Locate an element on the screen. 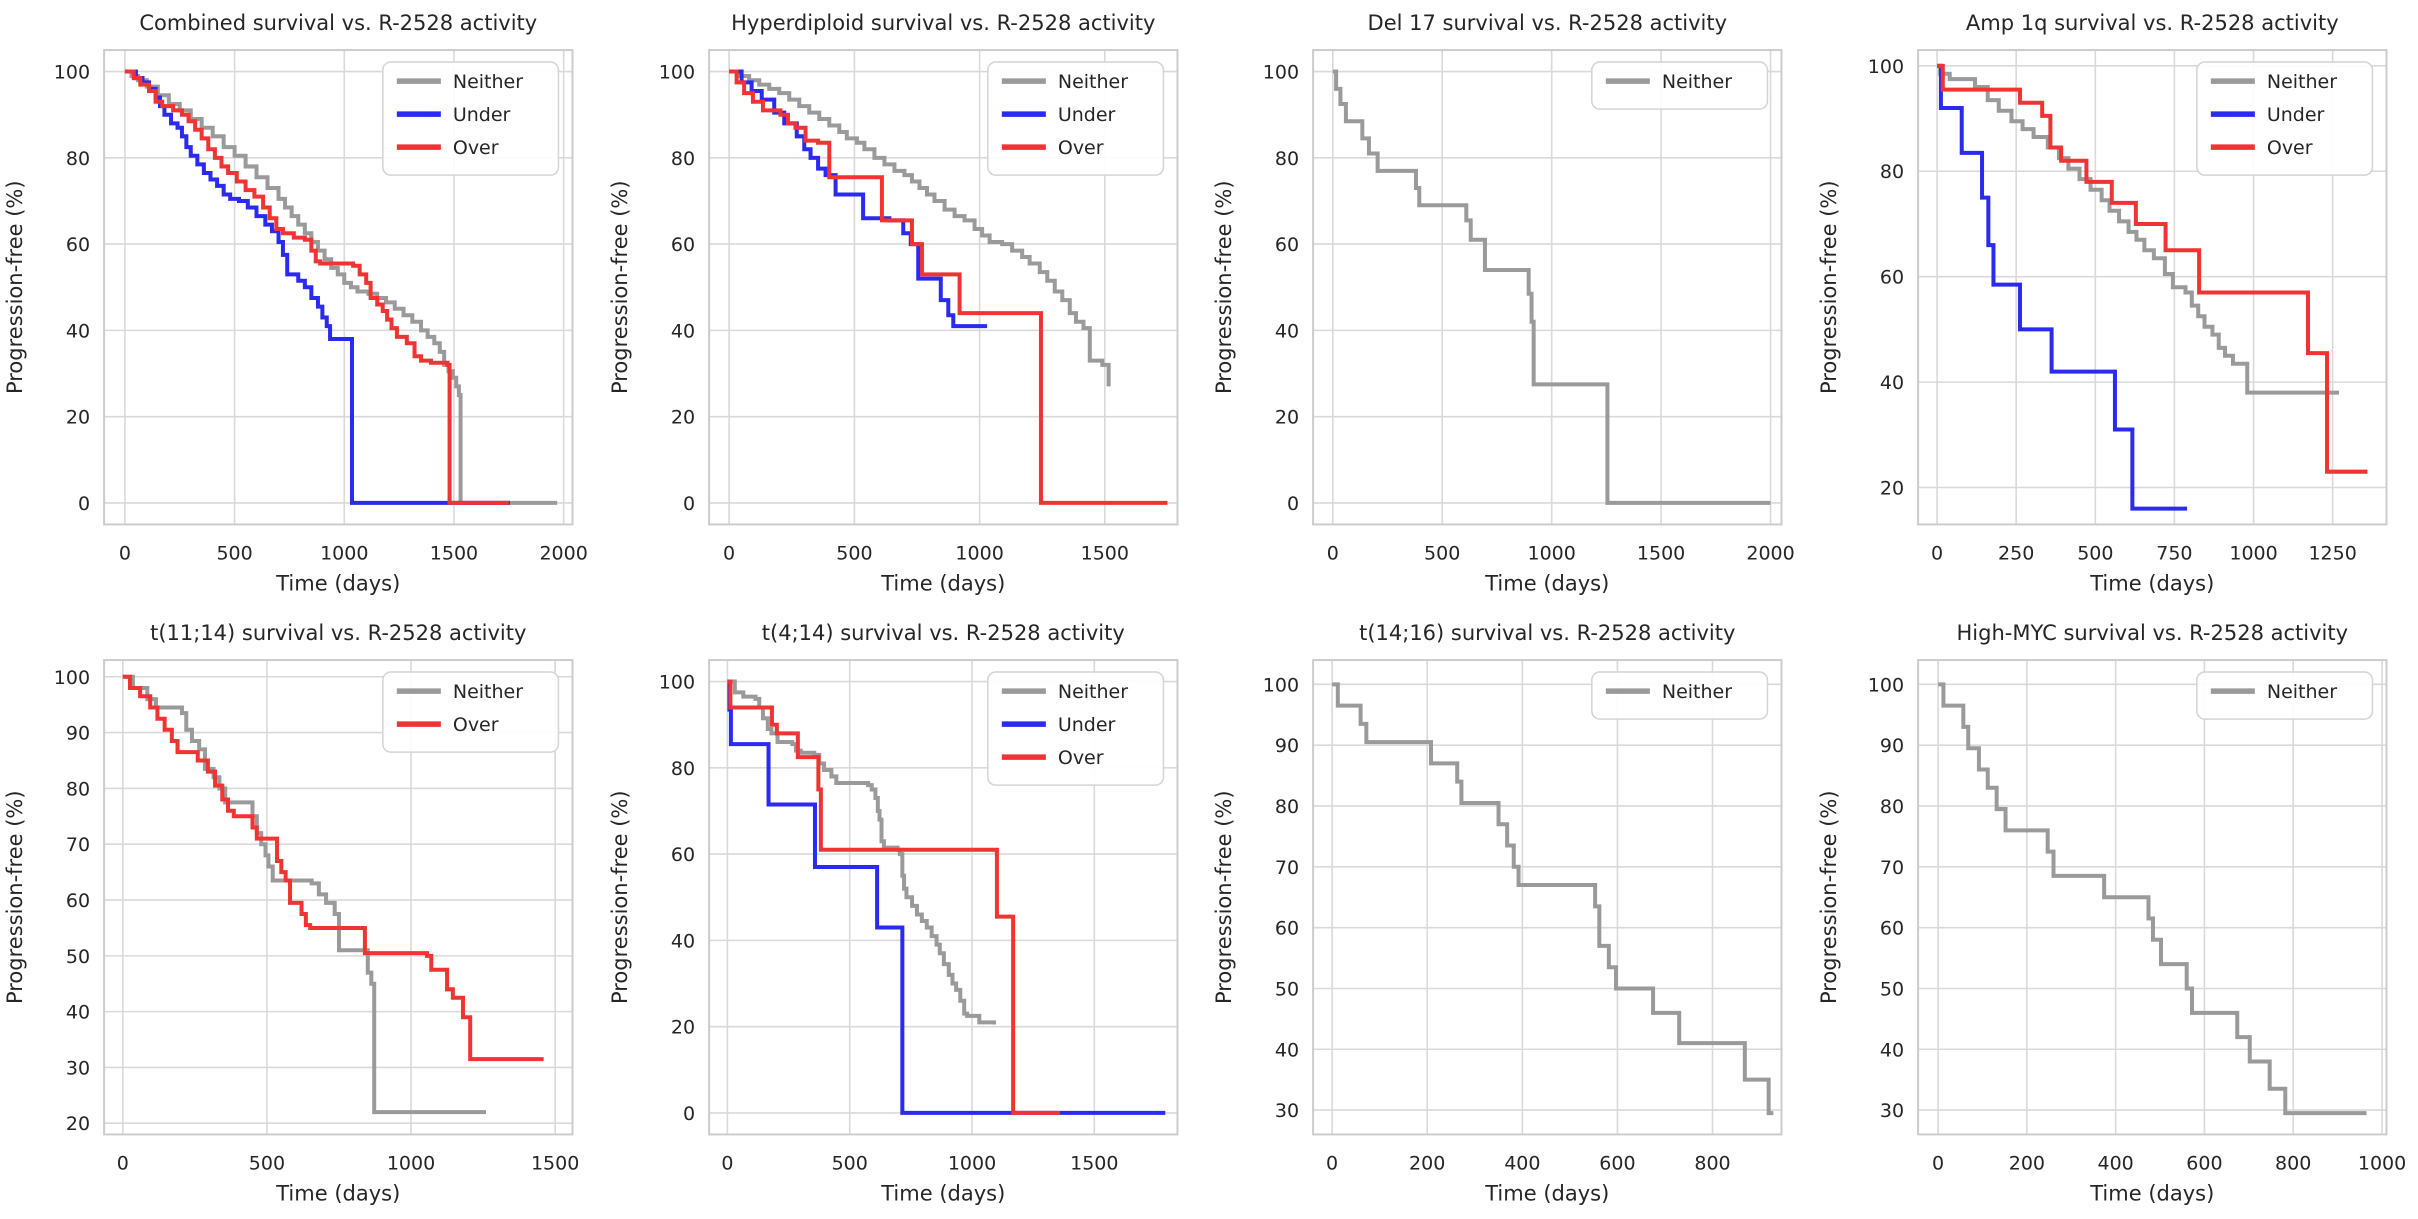  chart-title: Combined survival vs. R-2528 activity is located at coordinates (338, 22).